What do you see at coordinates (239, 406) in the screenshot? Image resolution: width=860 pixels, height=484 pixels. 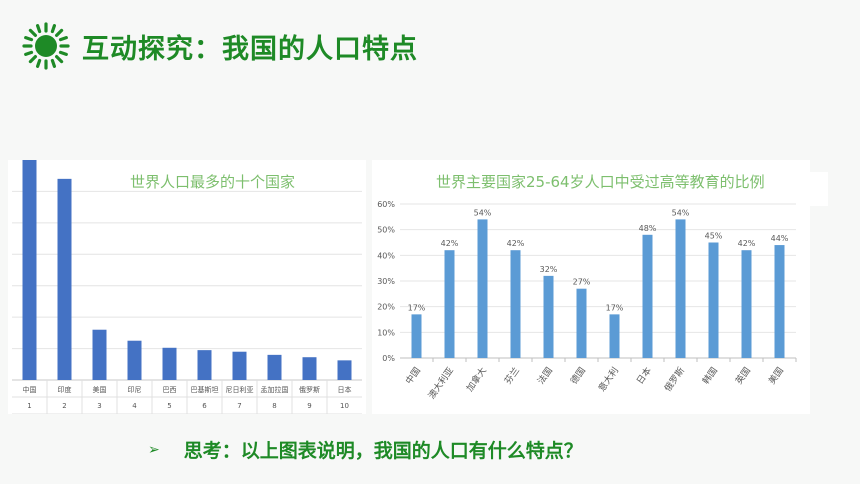 I see `rank-label: 7` at bounding box center [239, 406].